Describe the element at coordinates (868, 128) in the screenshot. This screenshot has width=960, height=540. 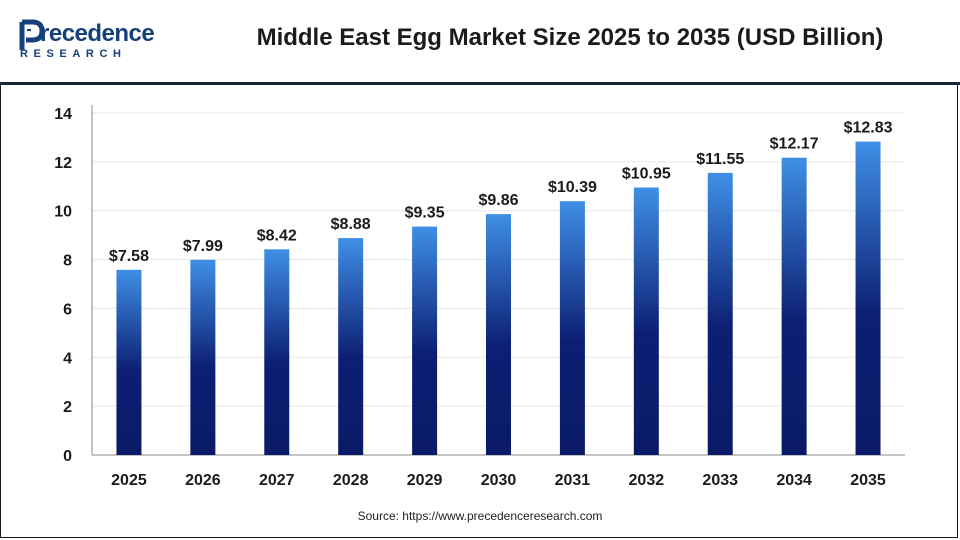
I see `data-label: $12.83` at that location.